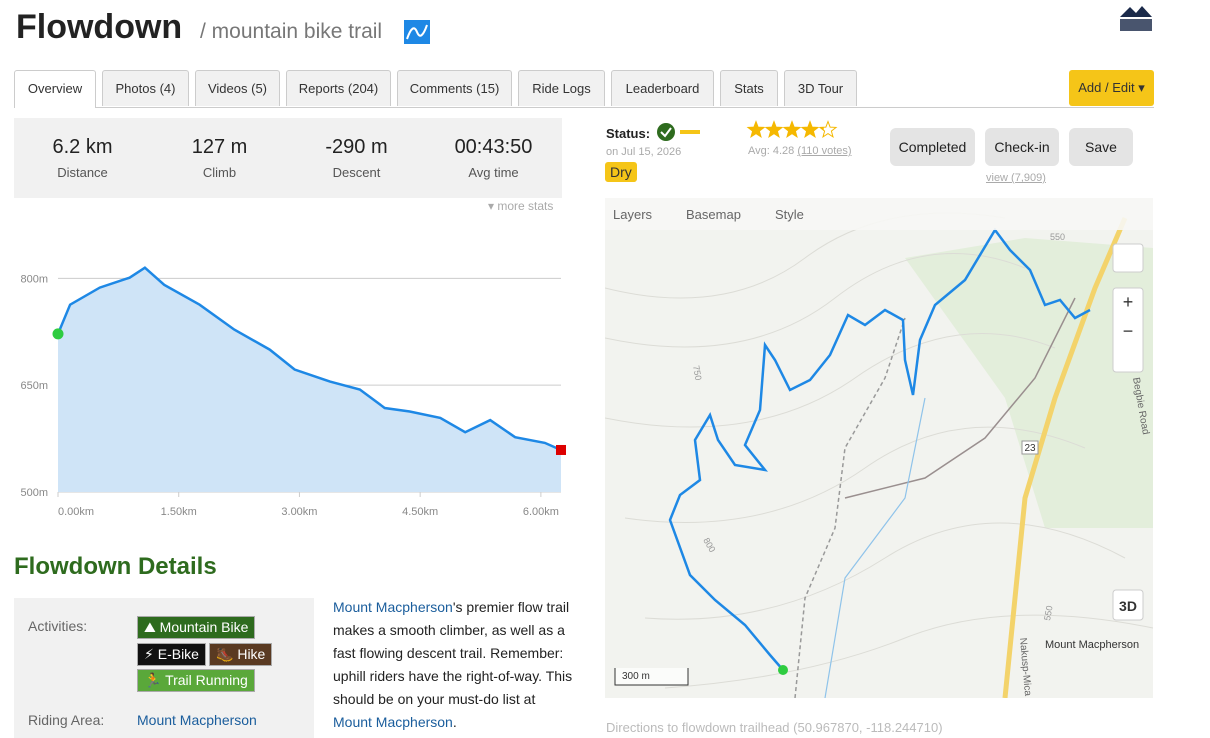 The height and width of the screenshot is (738, 1210). What do you see at coordinates (66, 720) in the screenshot?
I see `riding-area-label: Riding Area:` at bounding box center [66, 720].